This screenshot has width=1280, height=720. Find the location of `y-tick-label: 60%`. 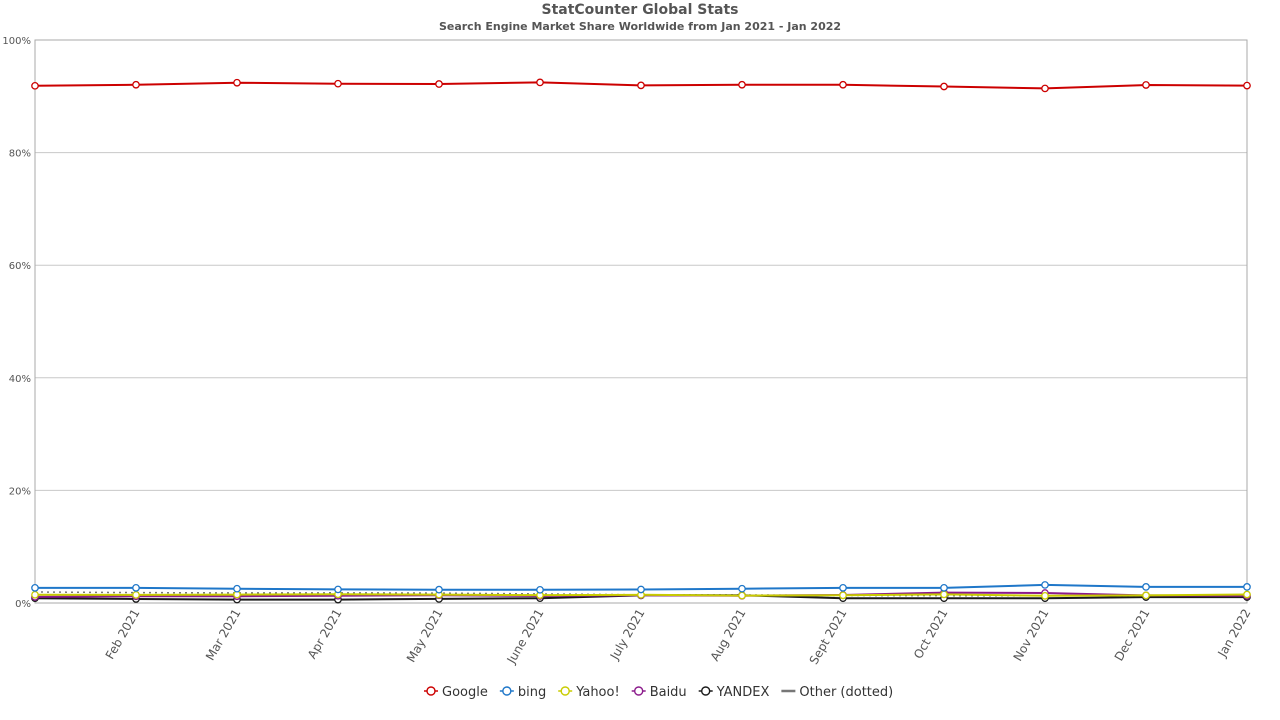

y-tick-label: 60% is located at coordinates (20, 266).